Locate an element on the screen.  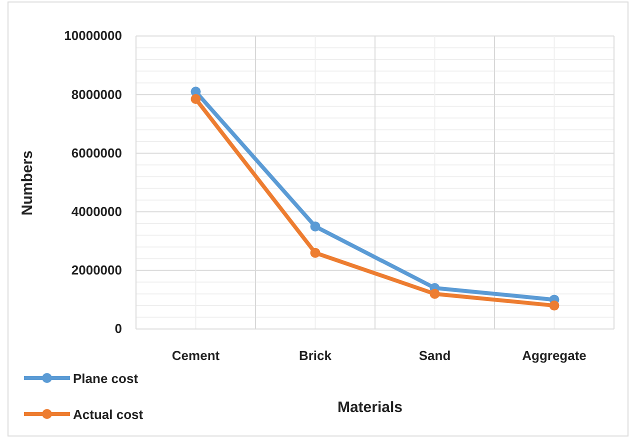
y-axis-title: Numbers is located at coordinates (27, 183).